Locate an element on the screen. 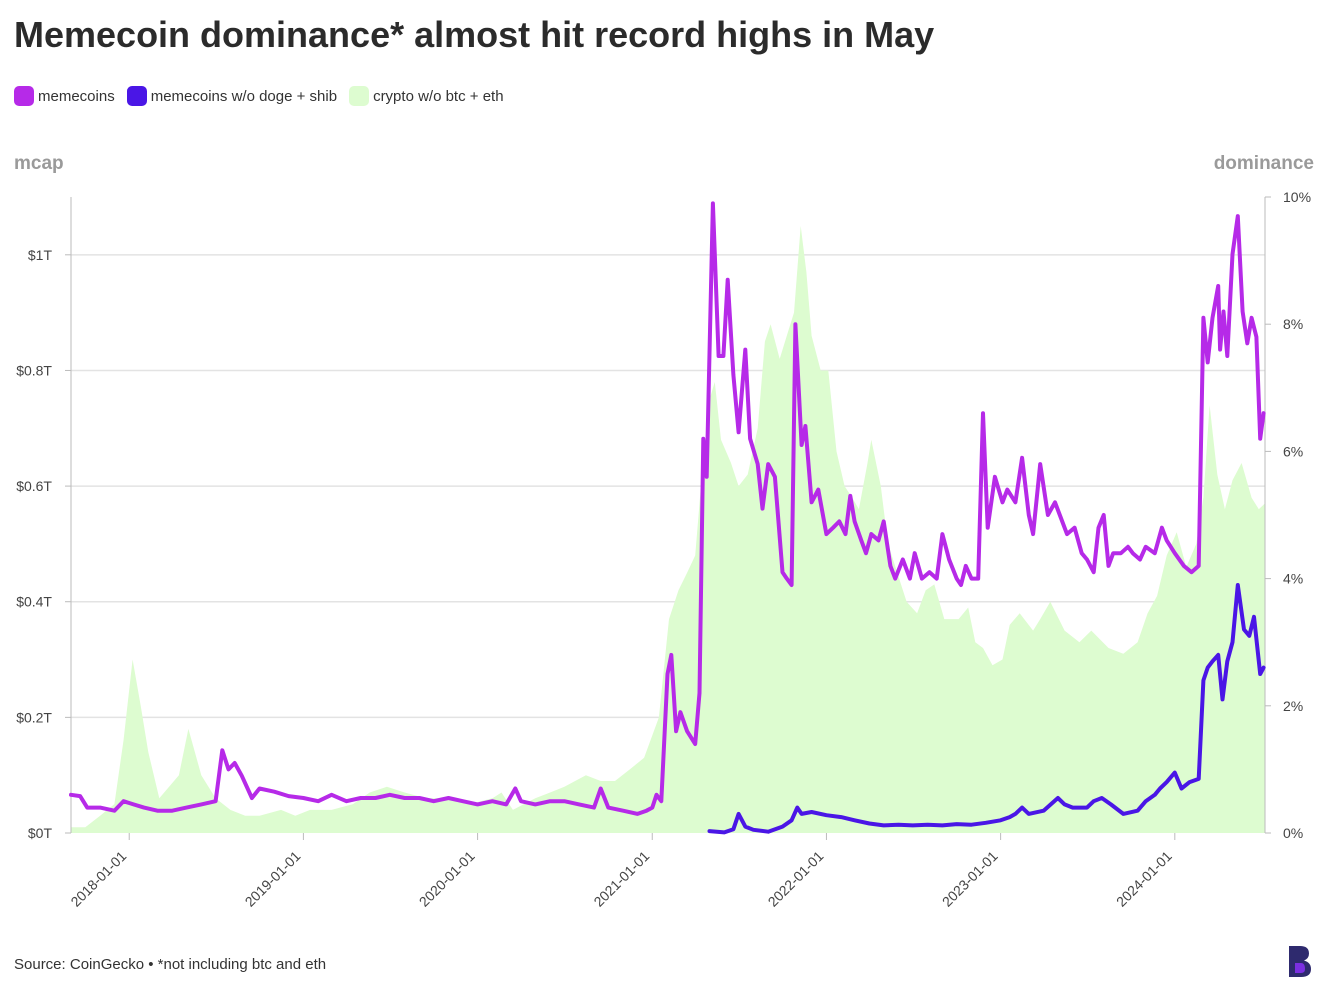 The height and width of the screenshot is (994, 1330). x-tick-label: 2021-01-01 is located at coordinates (621, 879).